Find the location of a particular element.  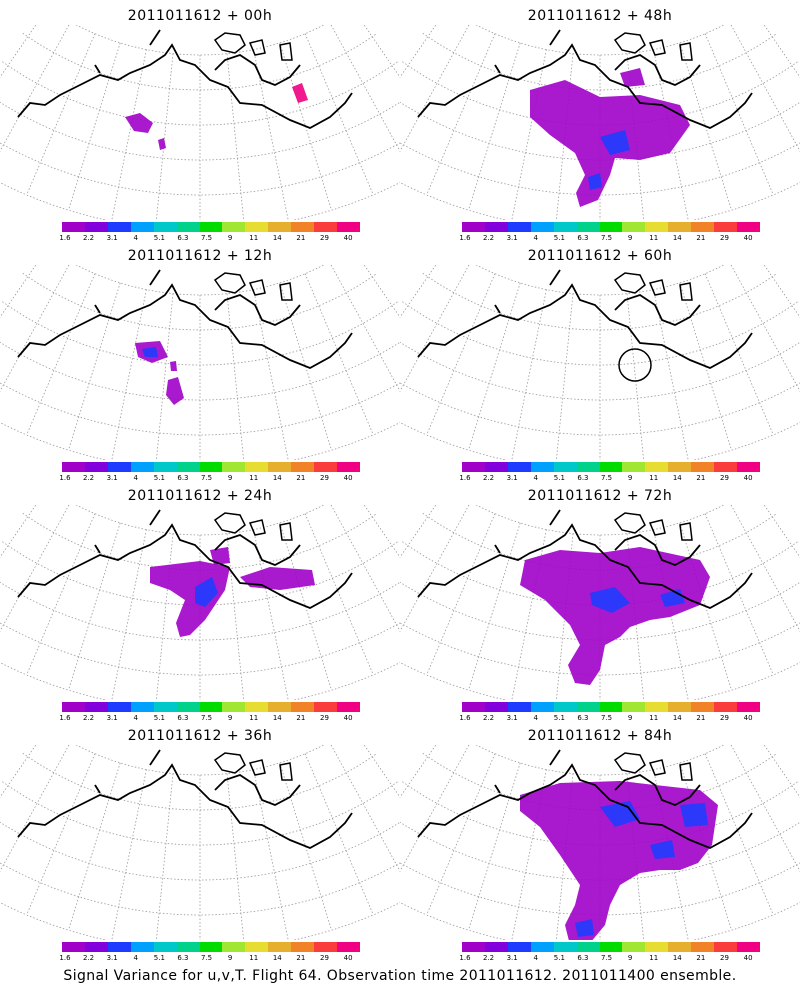

flight-marker-circle is located at coordinates (635, 365).